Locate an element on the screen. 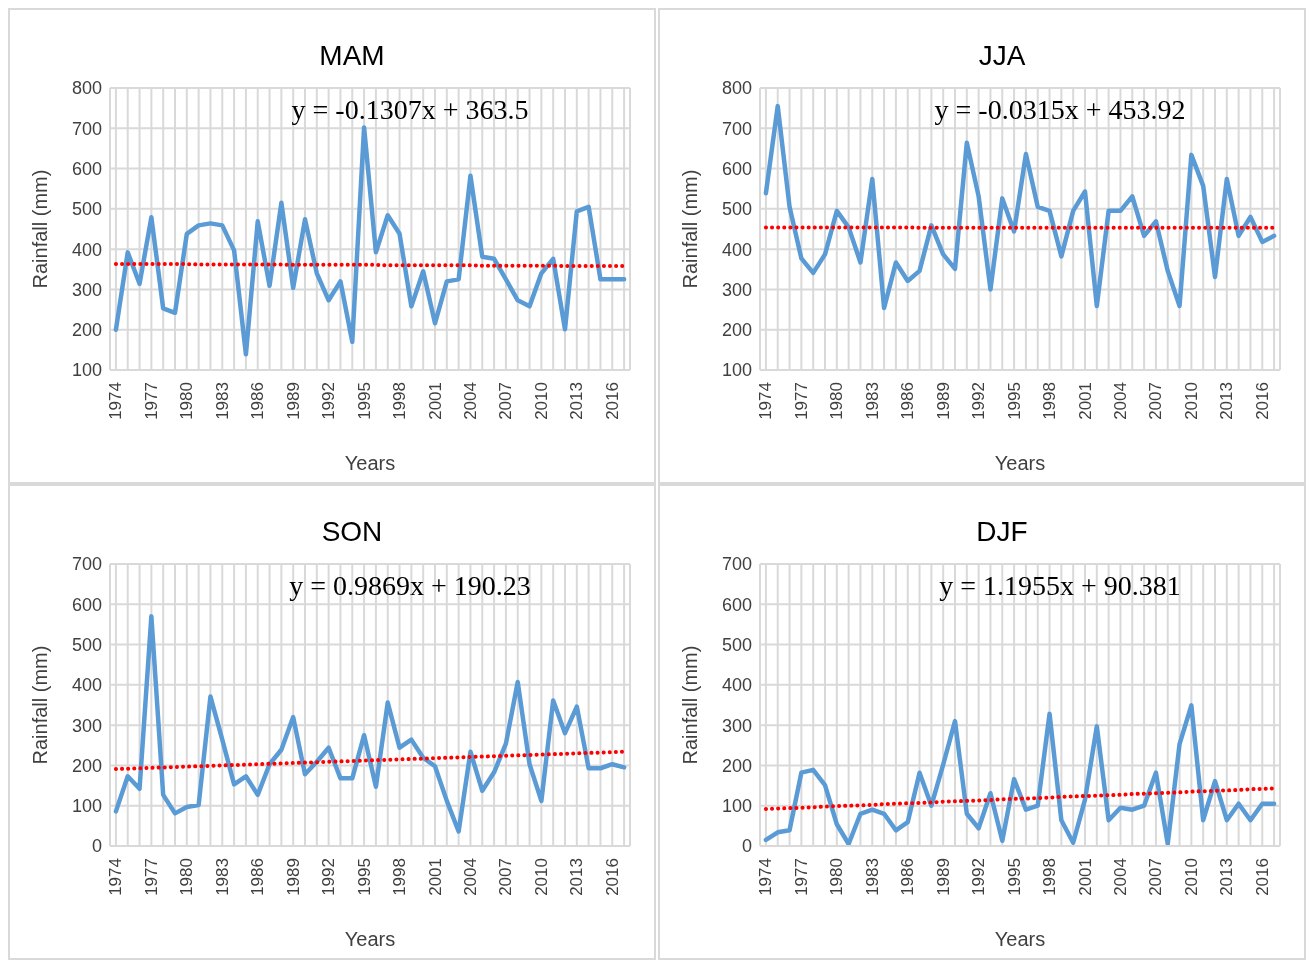  chart-title: MAM is located at coordinates (352, 56).